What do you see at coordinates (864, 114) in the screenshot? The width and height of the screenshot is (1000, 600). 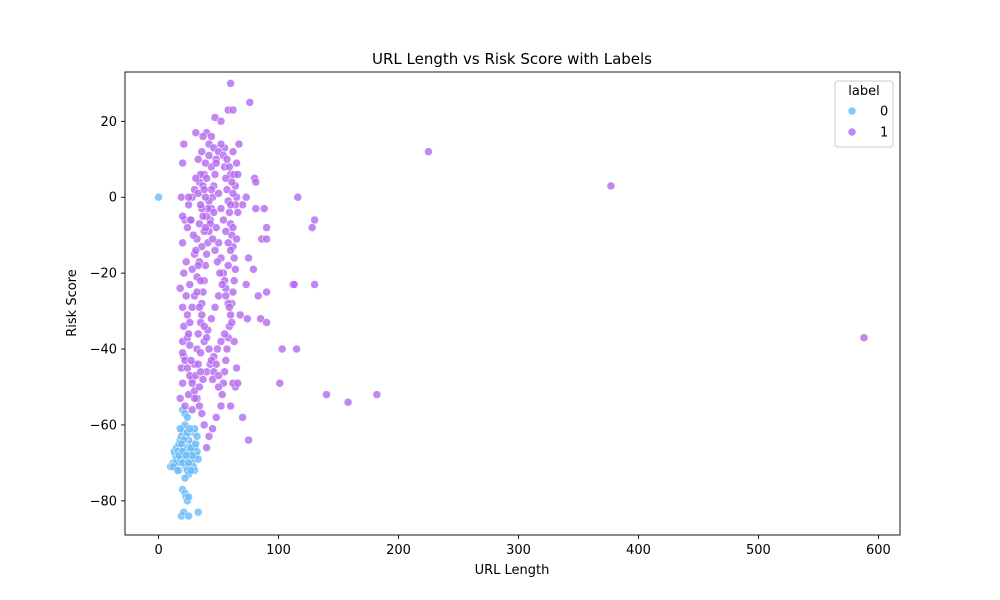 I see `legend: label 01` at bounding box center [864, 114].